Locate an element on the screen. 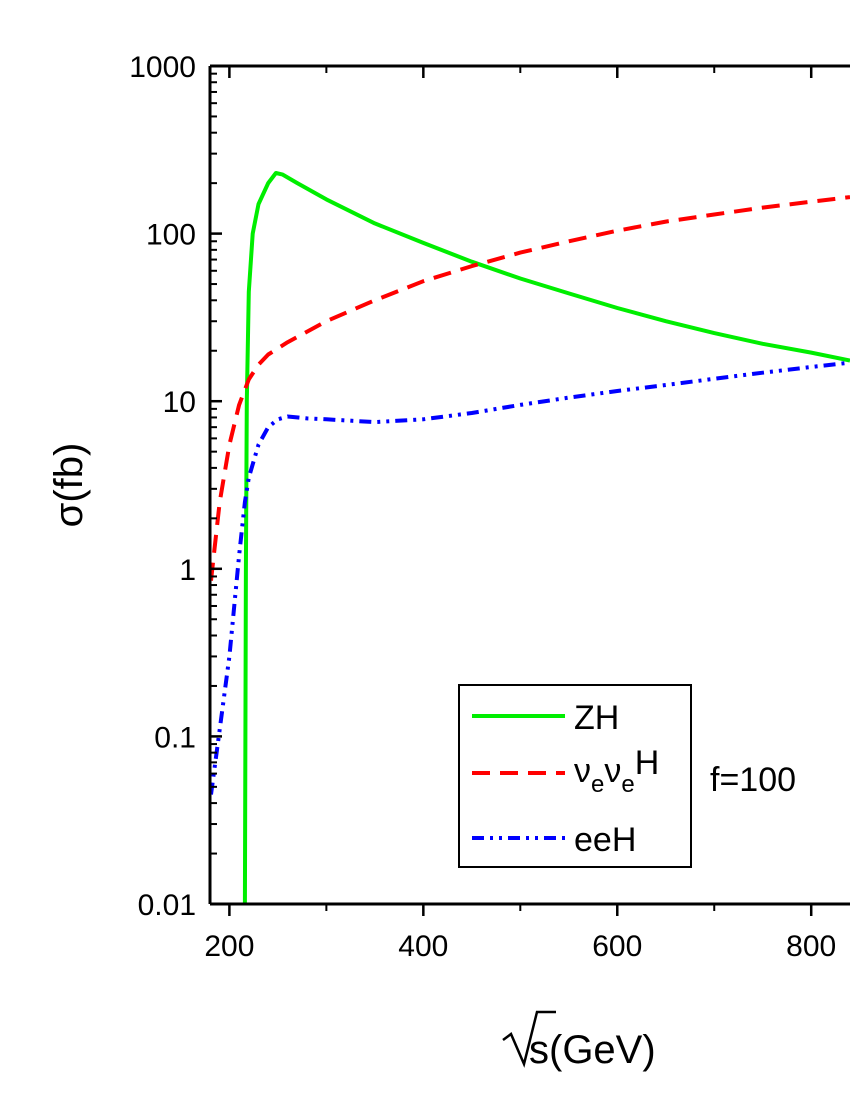 This screenshot has height=1100, width=850. legend-sub-e-1: e is located at coordinates (597, 784).